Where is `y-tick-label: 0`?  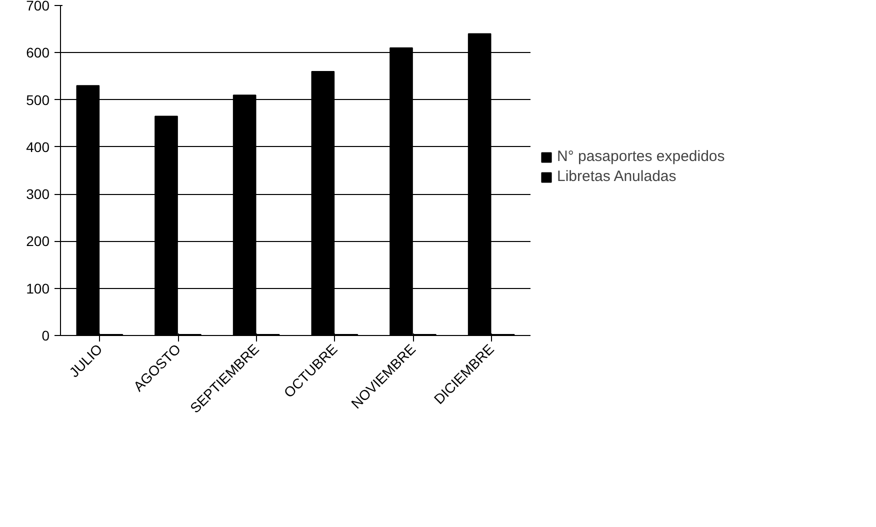 y-tick-label: 0 is located at coordinates (46, 336).